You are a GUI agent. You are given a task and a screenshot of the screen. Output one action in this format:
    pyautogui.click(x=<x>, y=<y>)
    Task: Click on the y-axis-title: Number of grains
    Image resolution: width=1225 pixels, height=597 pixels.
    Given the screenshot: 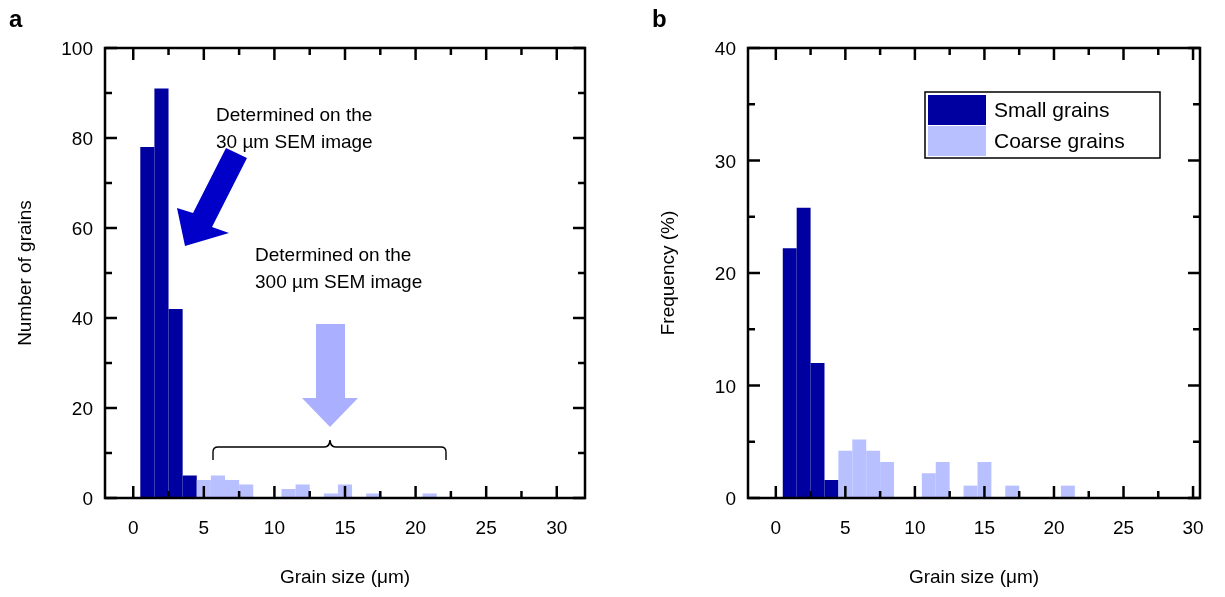 What is the action you would take?
    pyautogui.click(x=24, y=273)
    